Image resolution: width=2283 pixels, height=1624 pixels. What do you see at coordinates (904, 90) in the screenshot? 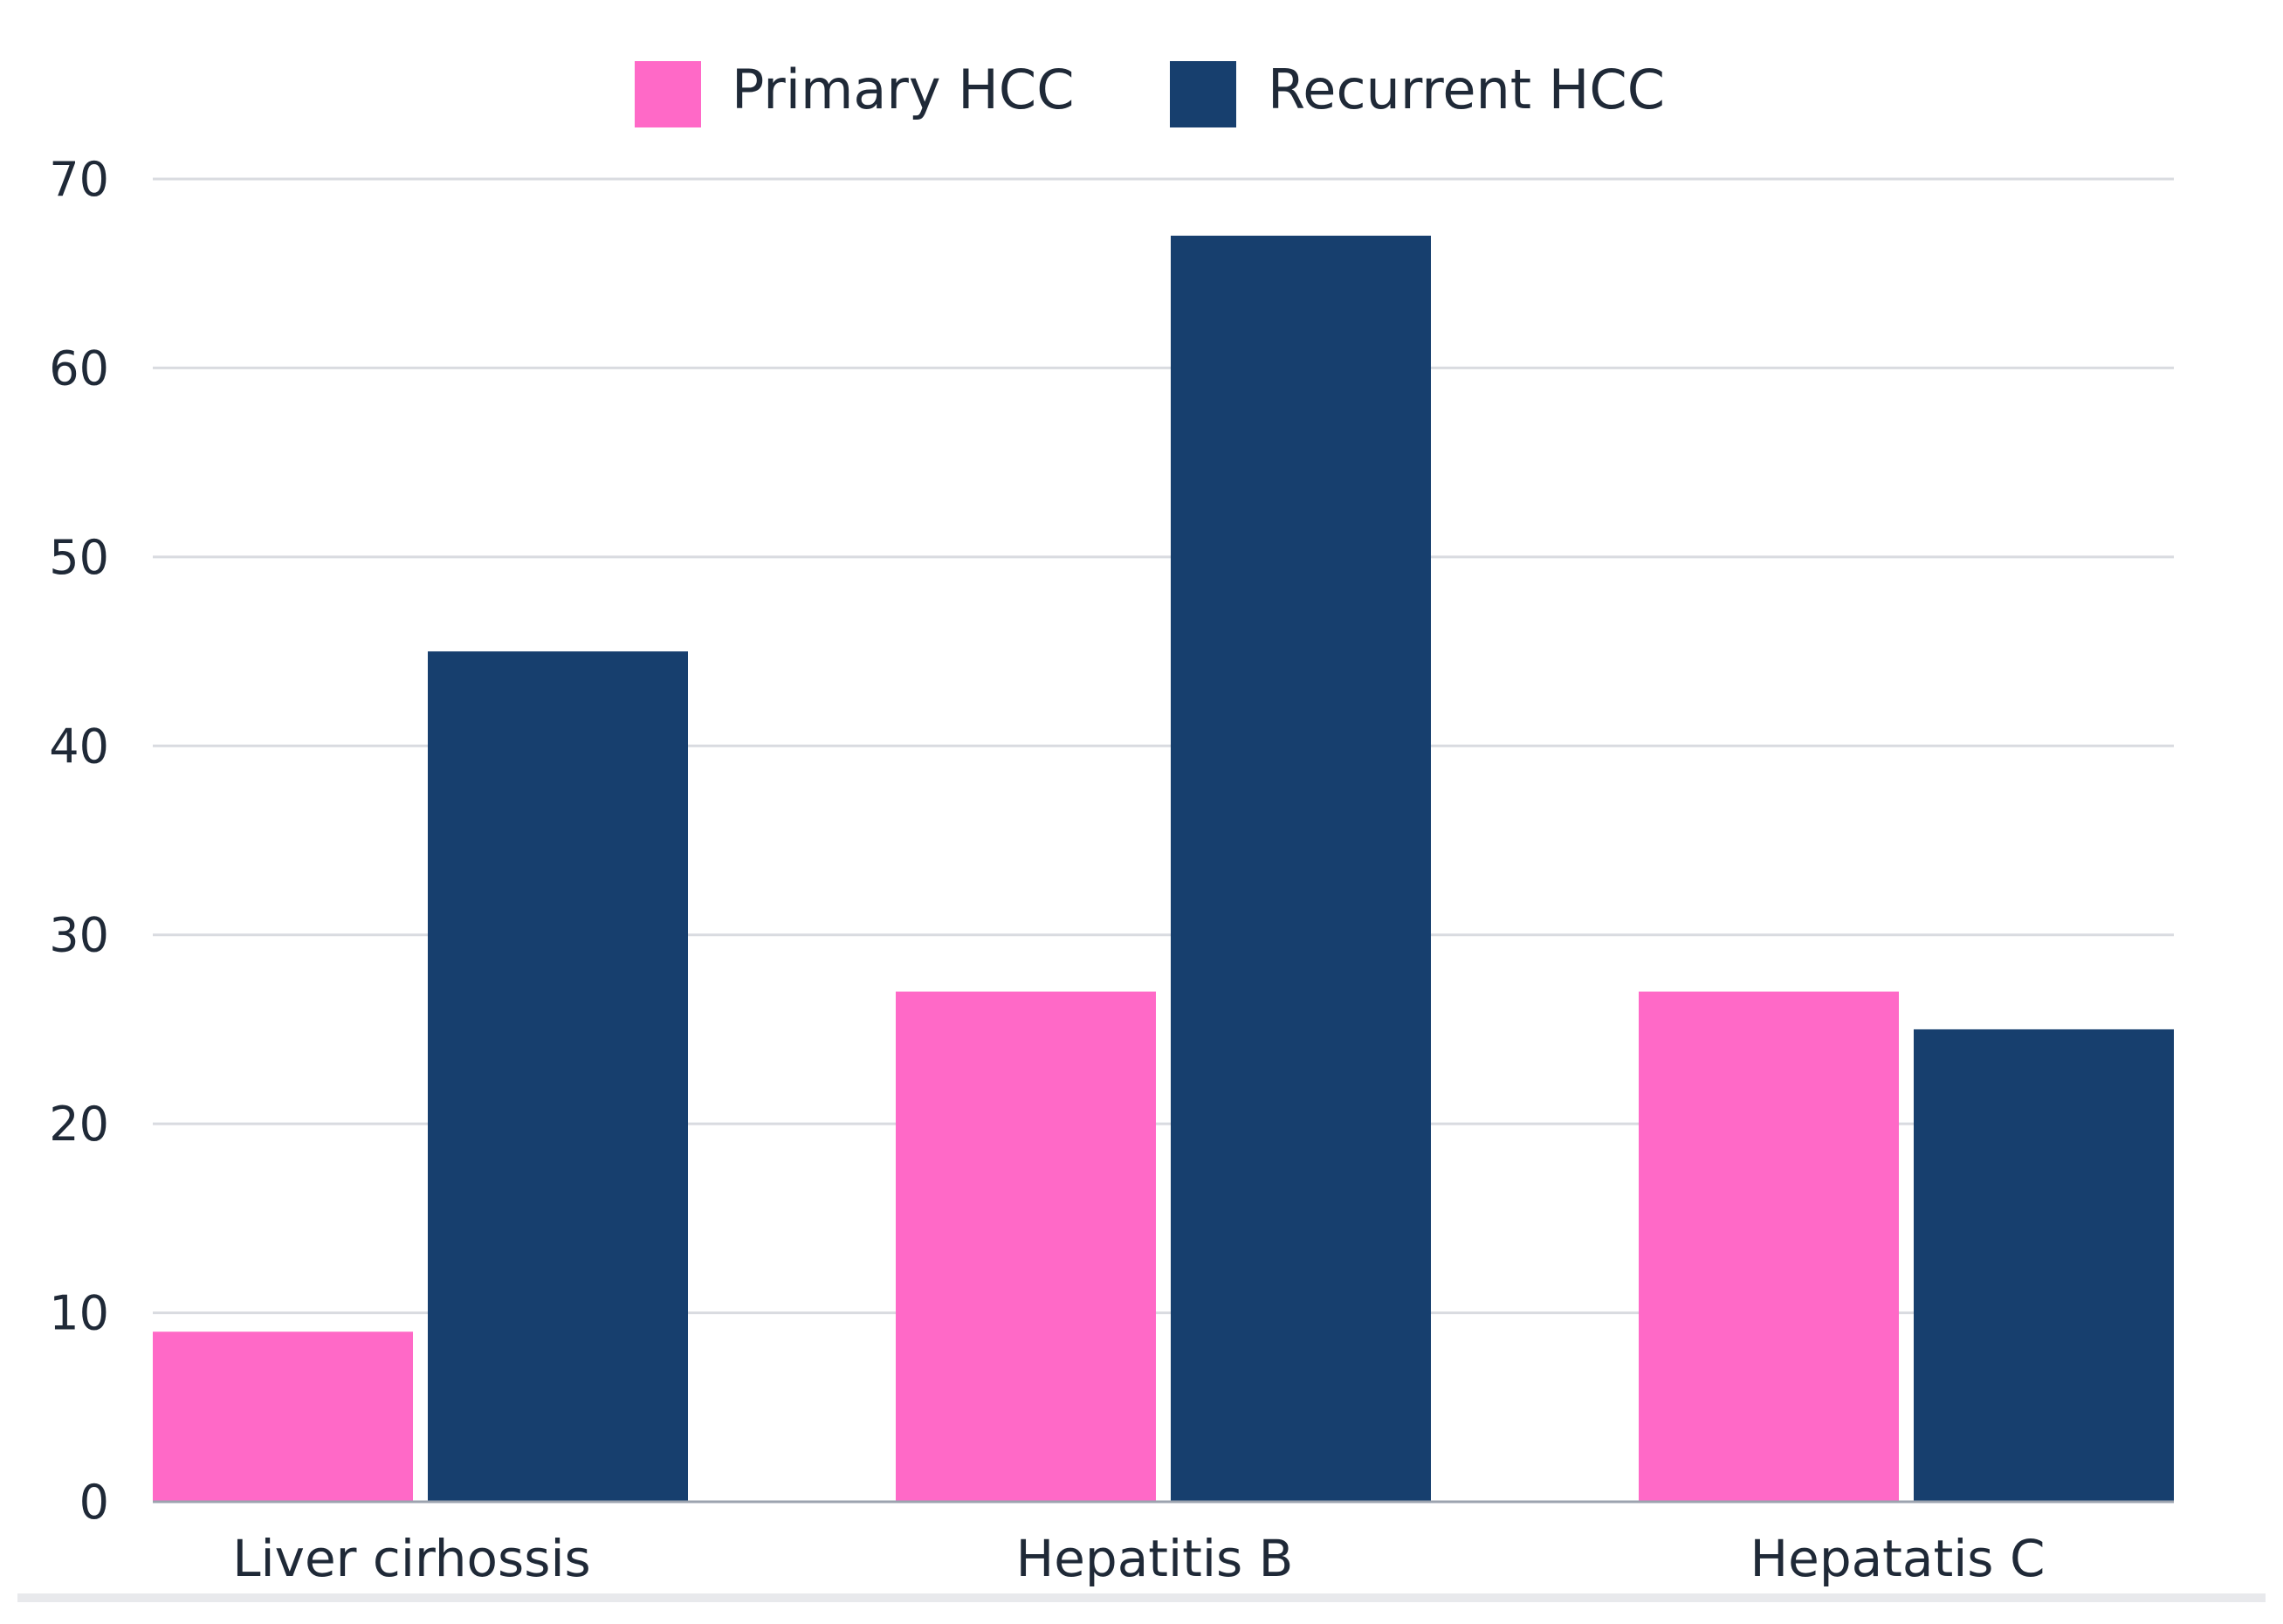
I see `legend-label-0: Primary HCC` at bounding box center [904, 90].